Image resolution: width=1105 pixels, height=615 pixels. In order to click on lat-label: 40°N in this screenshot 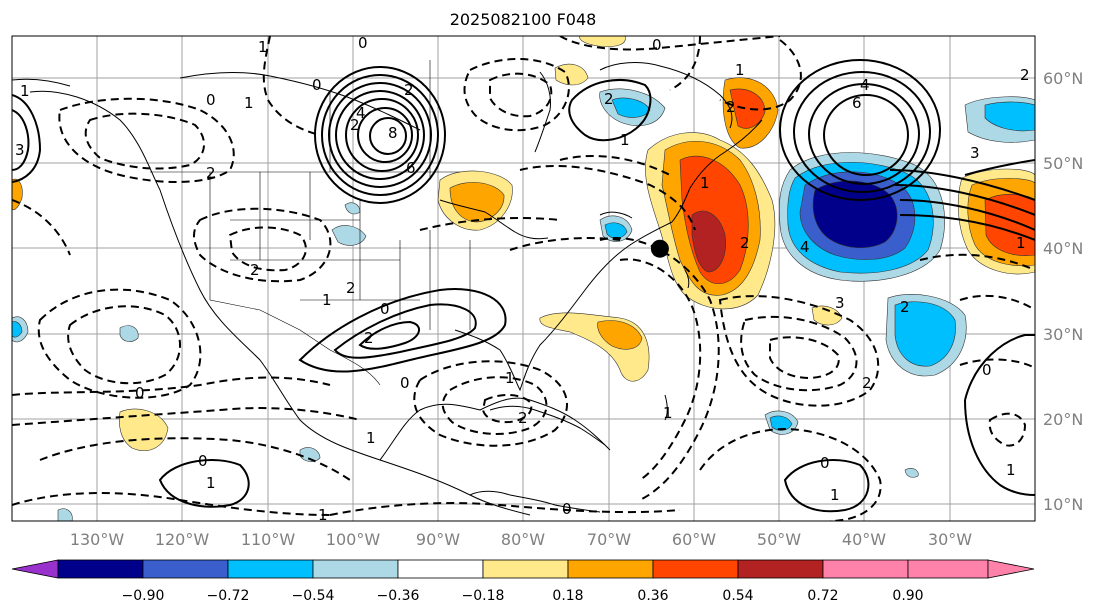, I will do `click(1063, 248)`.